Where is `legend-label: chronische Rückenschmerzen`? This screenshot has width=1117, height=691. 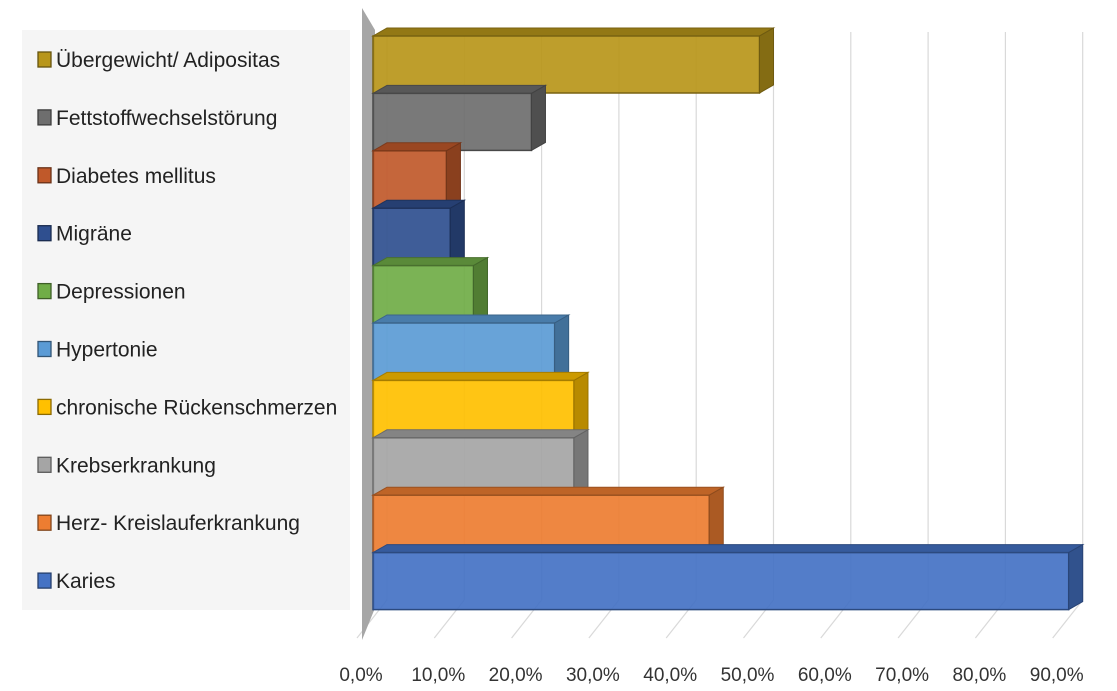
legend-label: chronische Rückenschmerzen is located at coordinates (196, 407).